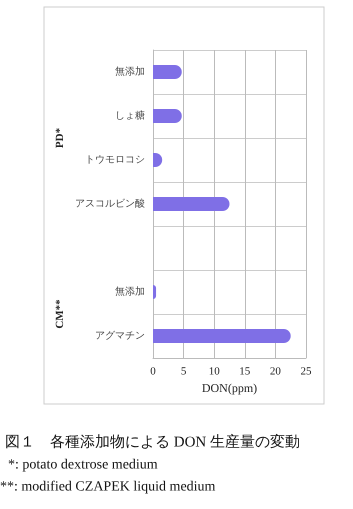 This screenshot has width=353, height=509. I want to click on y-tick-label: アスコルビン酸, so click(110, 204).